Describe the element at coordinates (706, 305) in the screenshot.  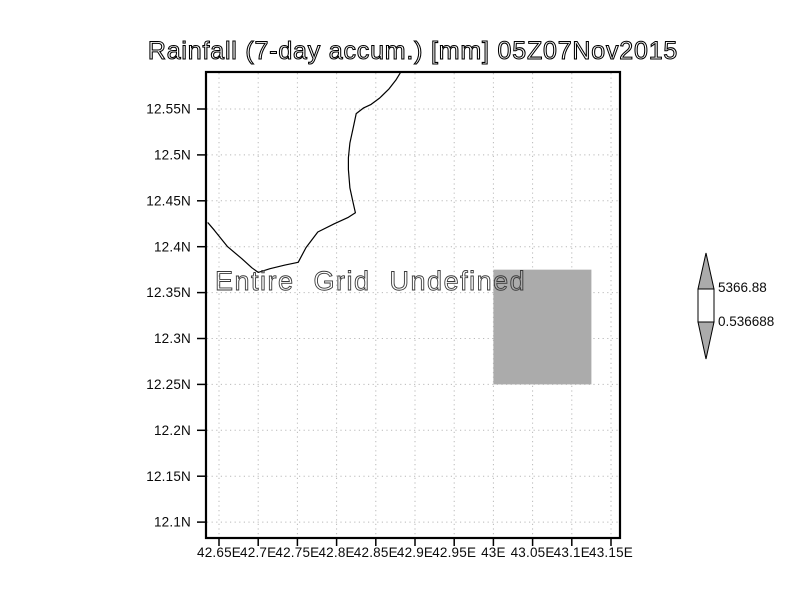
I see `colorbar-range-box` at that location.